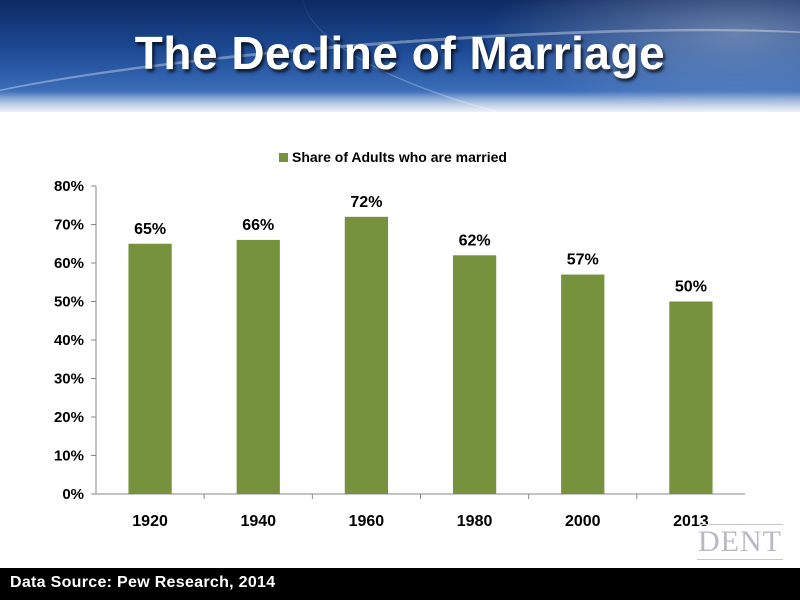  Describe the element at coordinates (475, 240) in the screenshot. I see `data-label: 62%` at that location.